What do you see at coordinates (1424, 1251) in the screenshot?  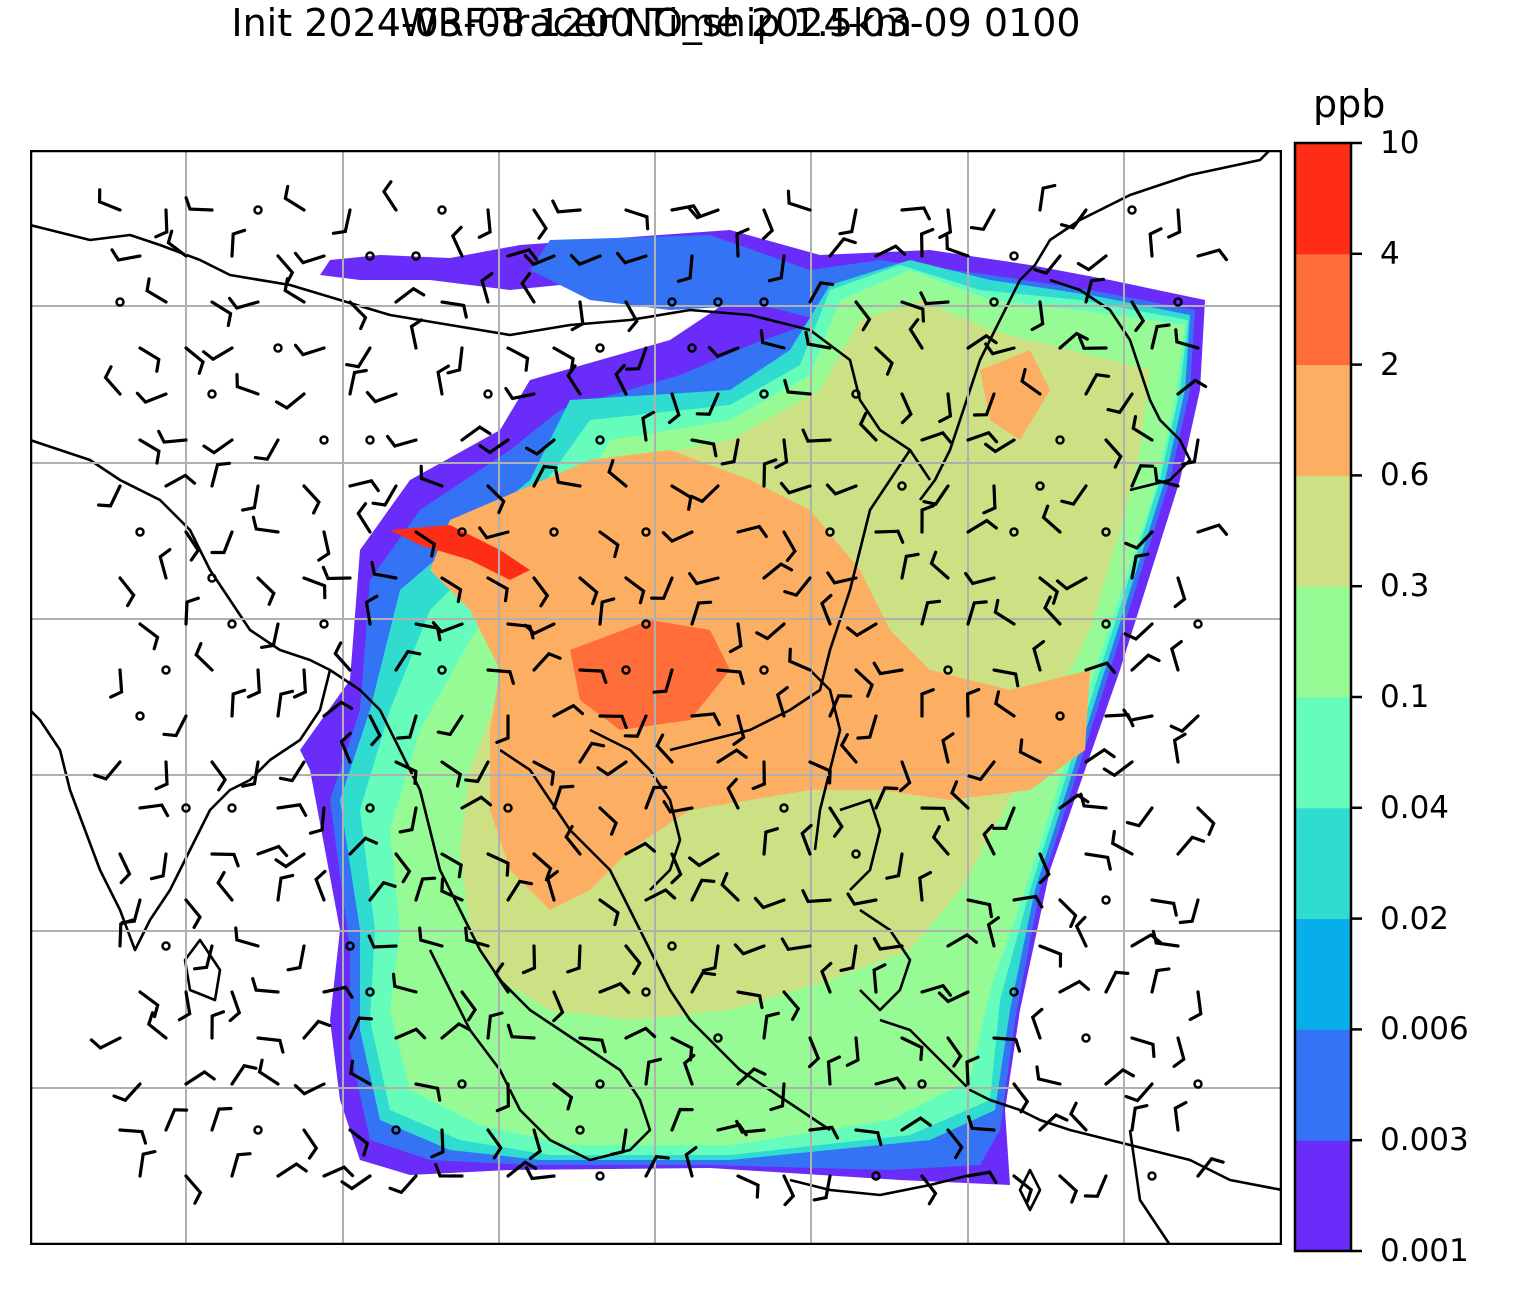 I see `colorbar-tick-label: 0.001` at bounding box center [1424, 1251].